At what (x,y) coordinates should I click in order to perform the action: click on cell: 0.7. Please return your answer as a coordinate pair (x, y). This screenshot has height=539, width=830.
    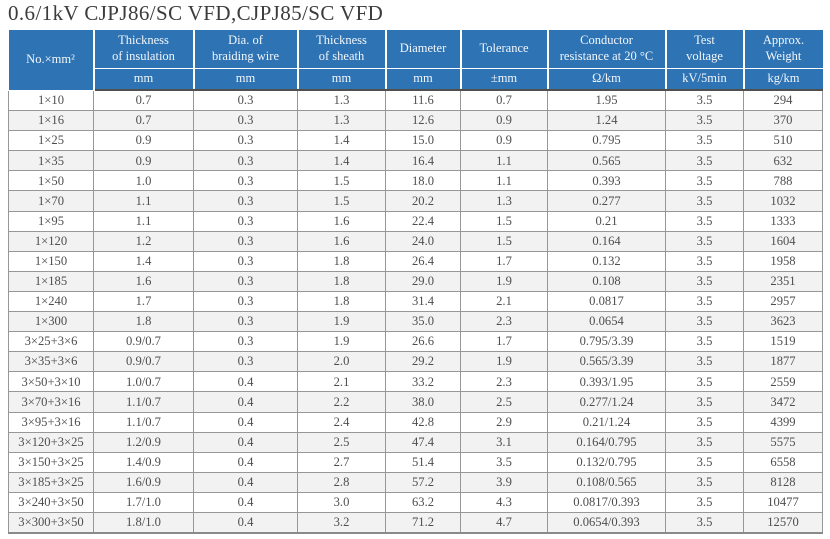
    Looking at the image, I should click on (504, 100).